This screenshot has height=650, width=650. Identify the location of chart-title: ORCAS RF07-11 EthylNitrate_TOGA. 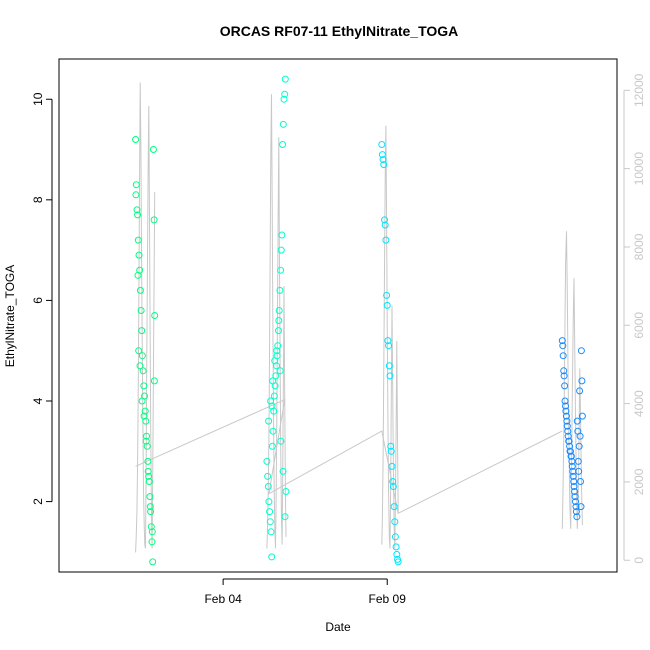
(339, 31).